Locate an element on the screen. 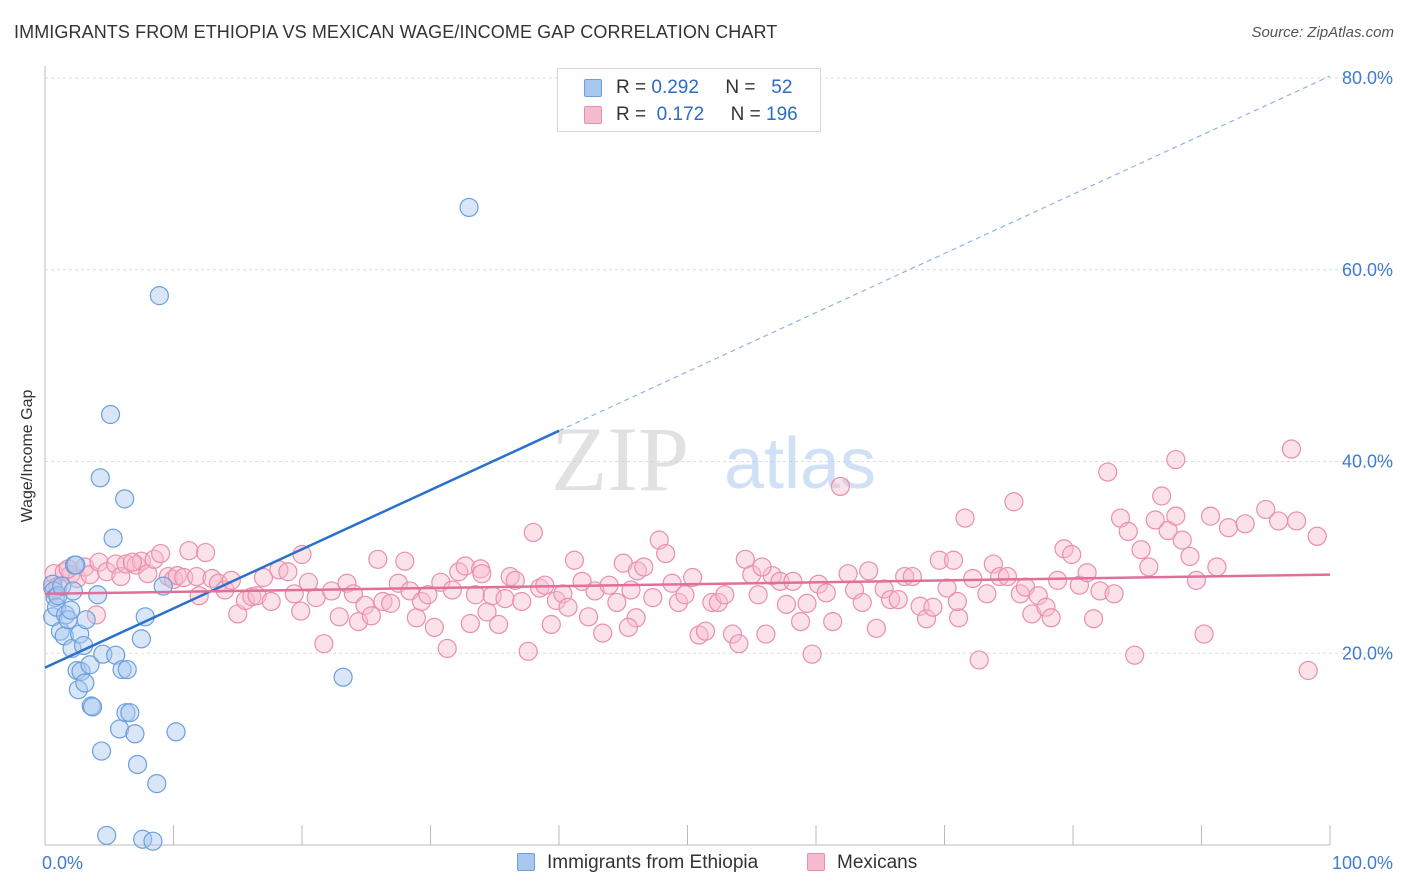 The width and height of the screenshot is (1406, 892). y-tick-label: 80.0% is located at coordinates (1367, 78).